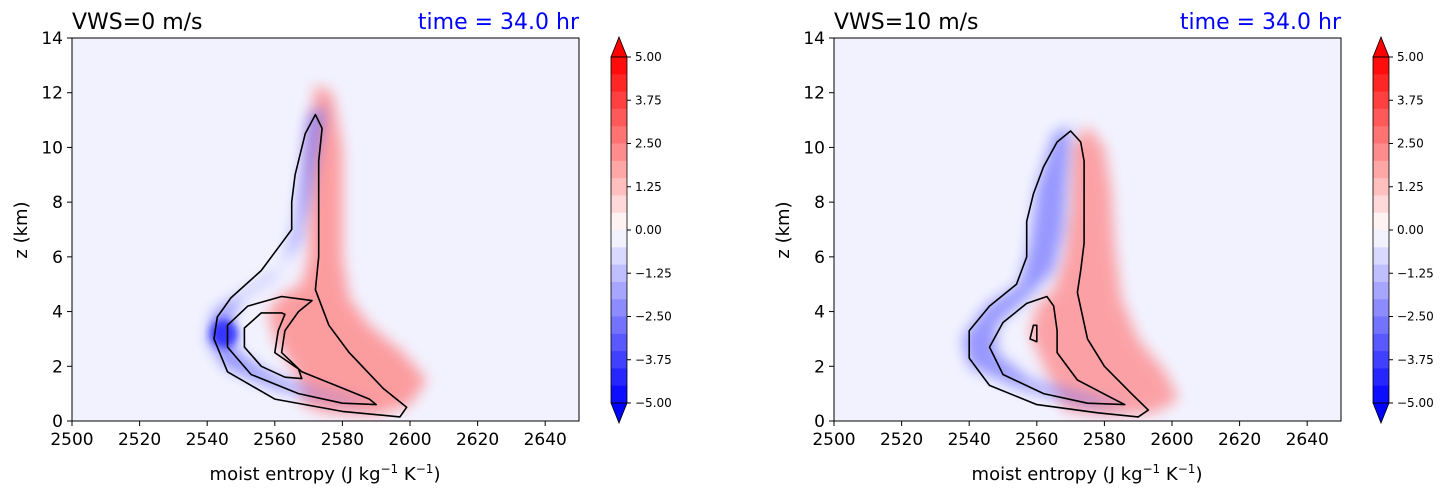 The width and height of the screenshot is (1451, 496). What do you see at coordinates (1415, 403) in the screenshot?
I see `colorbar-tick-label: −5.00` at bounding box center [1415, 403].